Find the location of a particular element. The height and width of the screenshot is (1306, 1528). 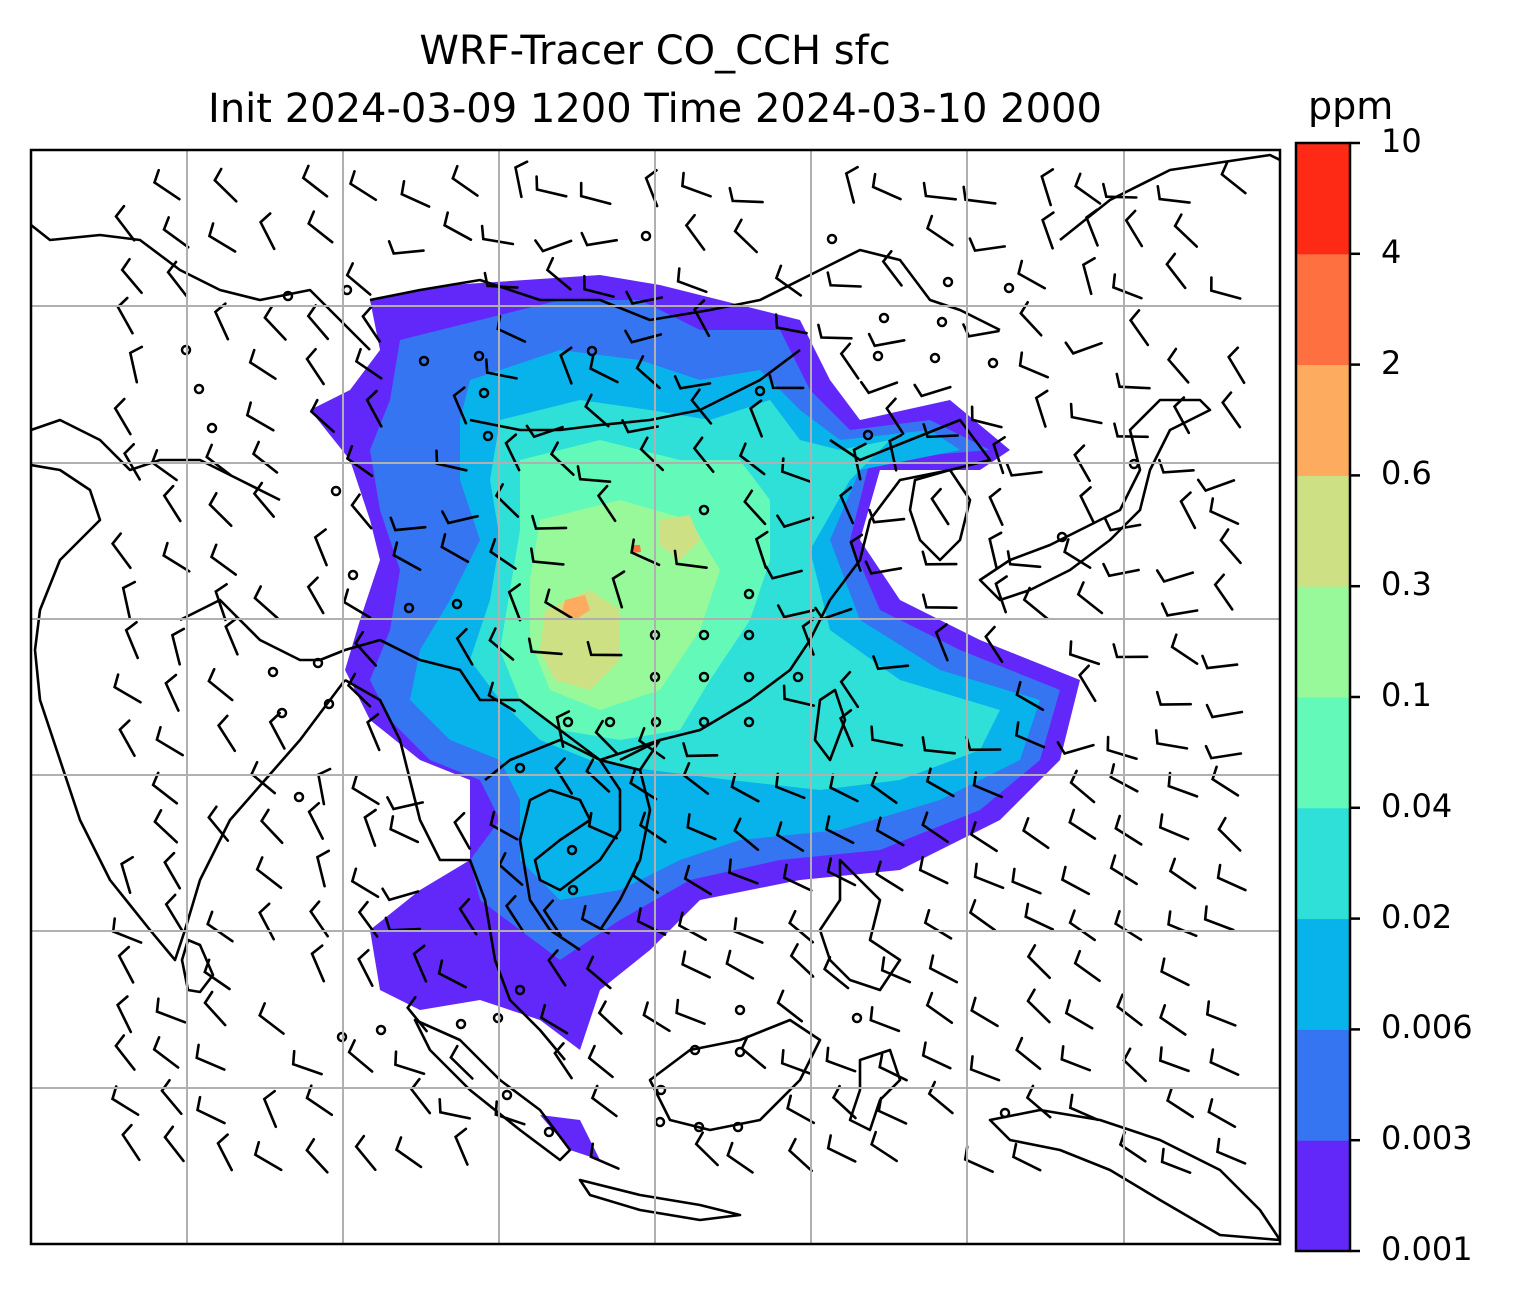

coastline-vietnam is located at coordinates (630, 834).